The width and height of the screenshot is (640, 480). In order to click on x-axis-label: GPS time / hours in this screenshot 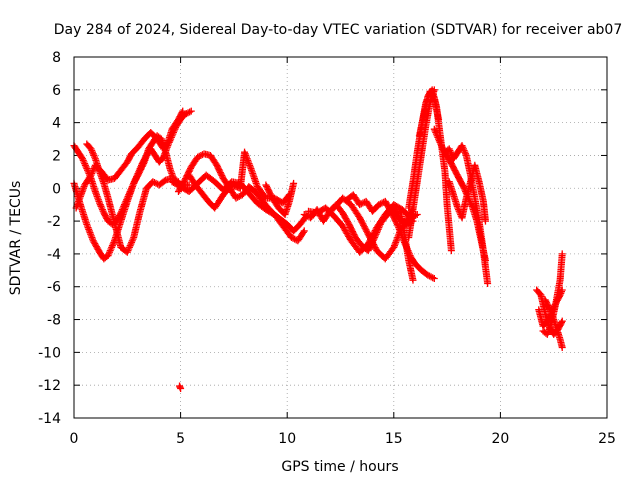, I will do `click(339, 467)`.